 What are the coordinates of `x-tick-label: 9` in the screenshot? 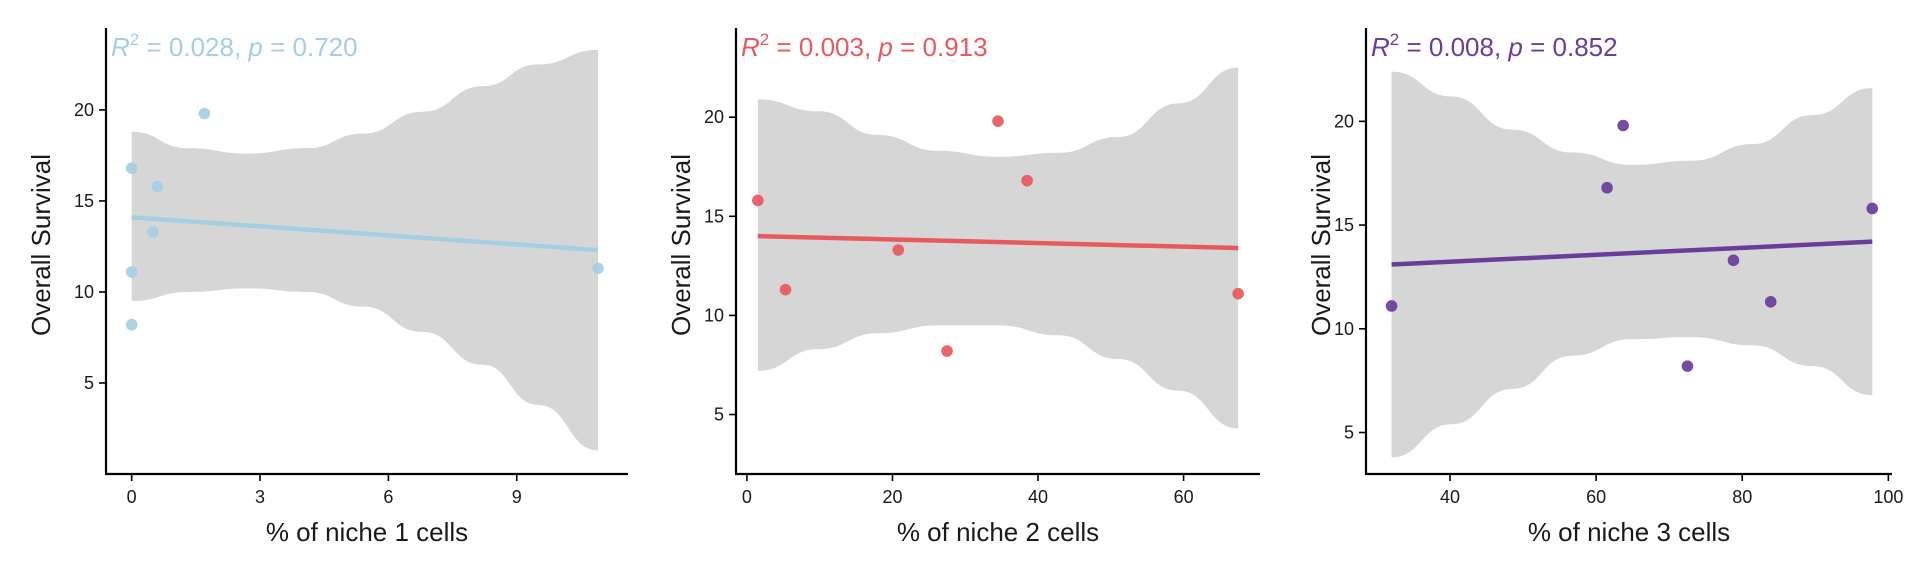 It's located at (517, 497).